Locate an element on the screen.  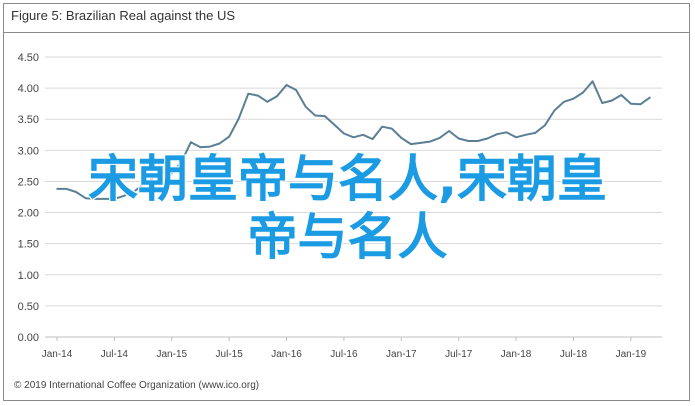
y-tick-label: 0.50 is located at coordinates (28, 307).